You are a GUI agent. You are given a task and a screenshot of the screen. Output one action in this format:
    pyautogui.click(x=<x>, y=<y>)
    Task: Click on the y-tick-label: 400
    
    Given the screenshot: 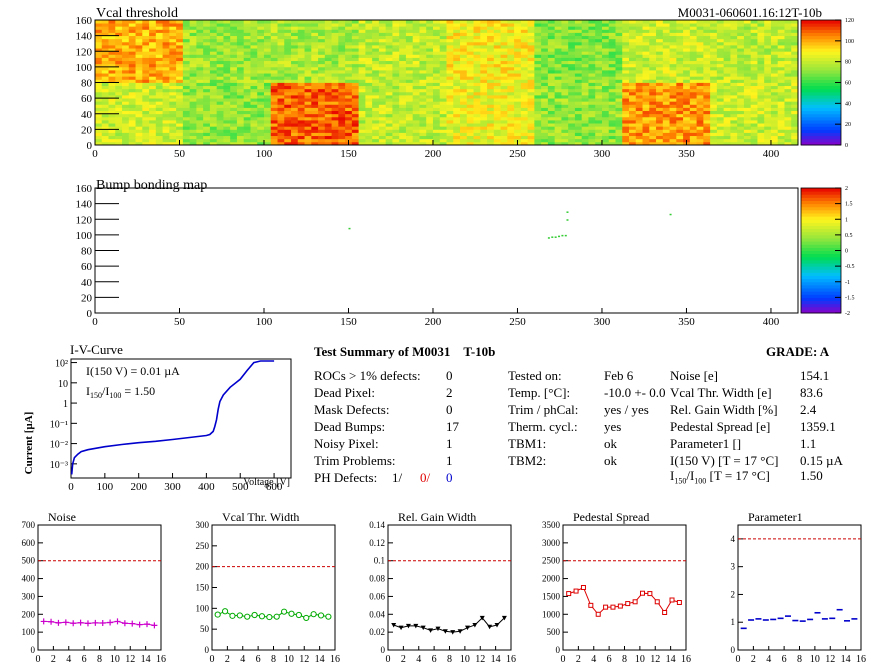 What is the action you would take?
    pyautogui.click(x=29, y=579)
    